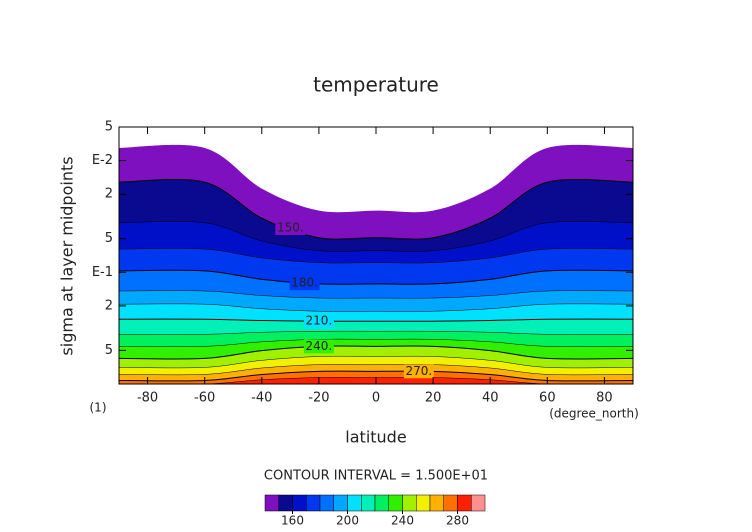 Image resolution: width=752 pixels, height=532 pixels. I want to click on colorbar-tick-label: 240, so click(402, 521).